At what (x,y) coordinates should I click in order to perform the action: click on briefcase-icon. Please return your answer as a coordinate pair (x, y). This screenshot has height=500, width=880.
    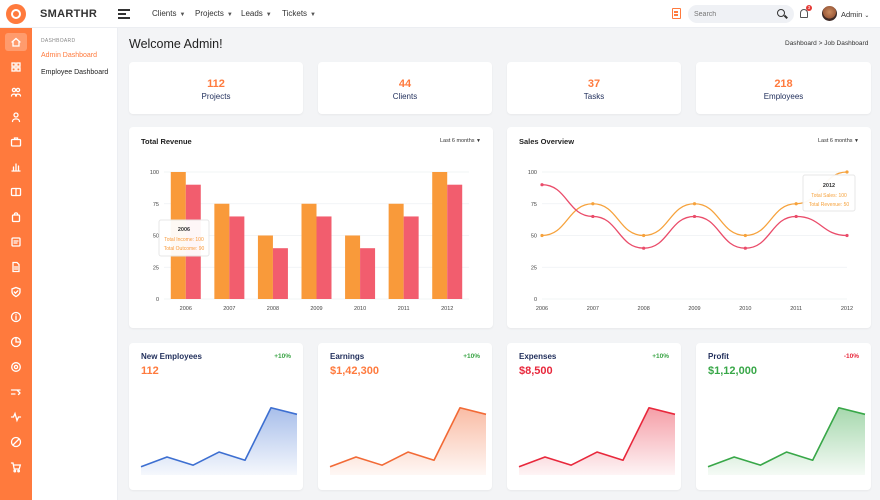
    Looking at the image, I should click on (16, 142).